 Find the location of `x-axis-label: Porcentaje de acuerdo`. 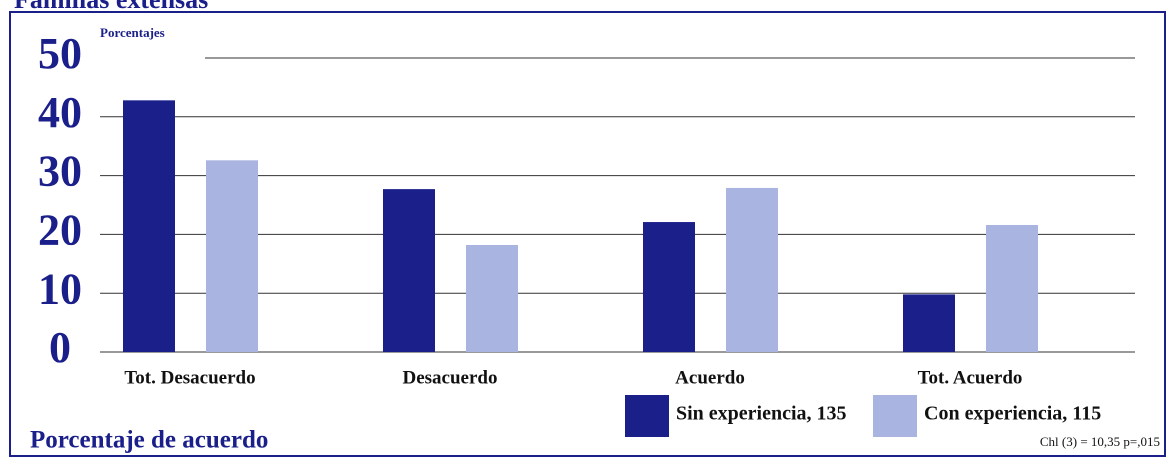

x-axis-label: Porcentaje de acuerdo is located at coordinates (149, 440).